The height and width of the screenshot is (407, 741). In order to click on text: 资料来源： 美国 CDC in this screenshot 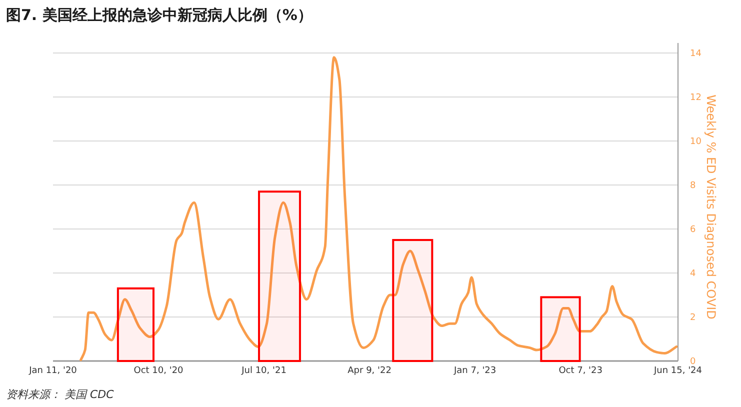, I will do `click(60, 394)`.